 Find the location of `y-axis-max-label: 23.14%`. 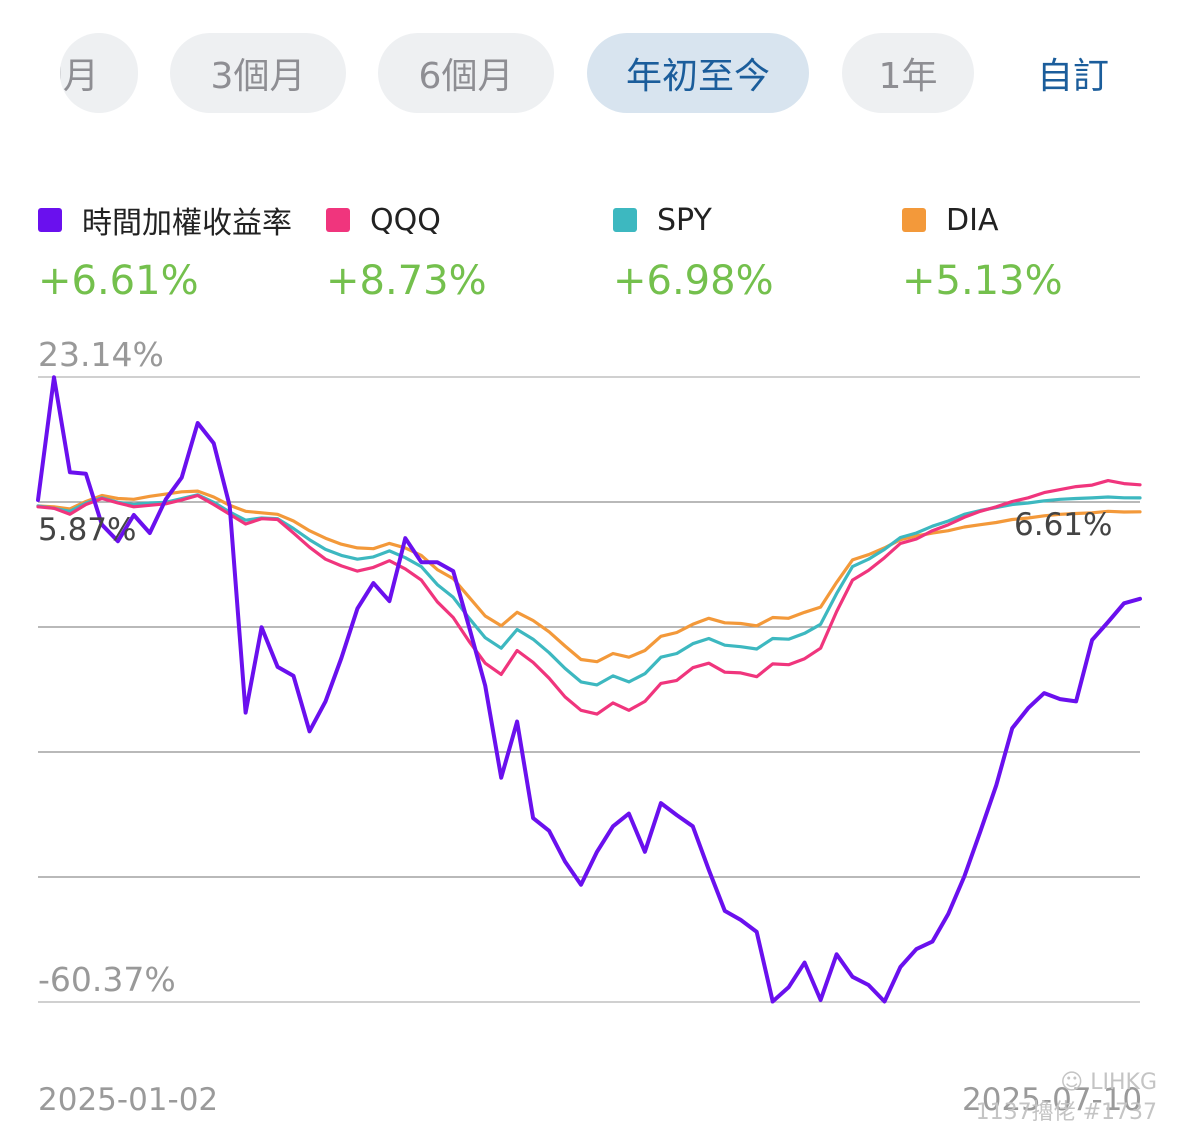

y-axis-max-label: 23.14% is located at coordinates (101, 354).